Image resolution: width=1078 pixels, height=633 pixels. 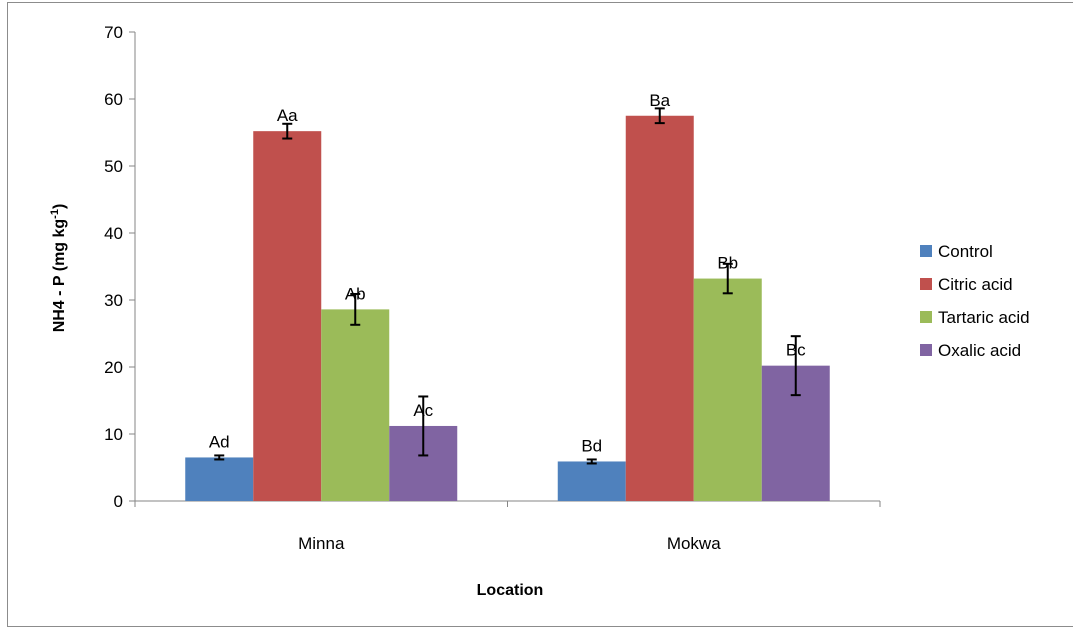 What do you see at coordinates (113, 99) in the screenshot?
I see `y-tick-label: 60` at bounding box center [113, 99].